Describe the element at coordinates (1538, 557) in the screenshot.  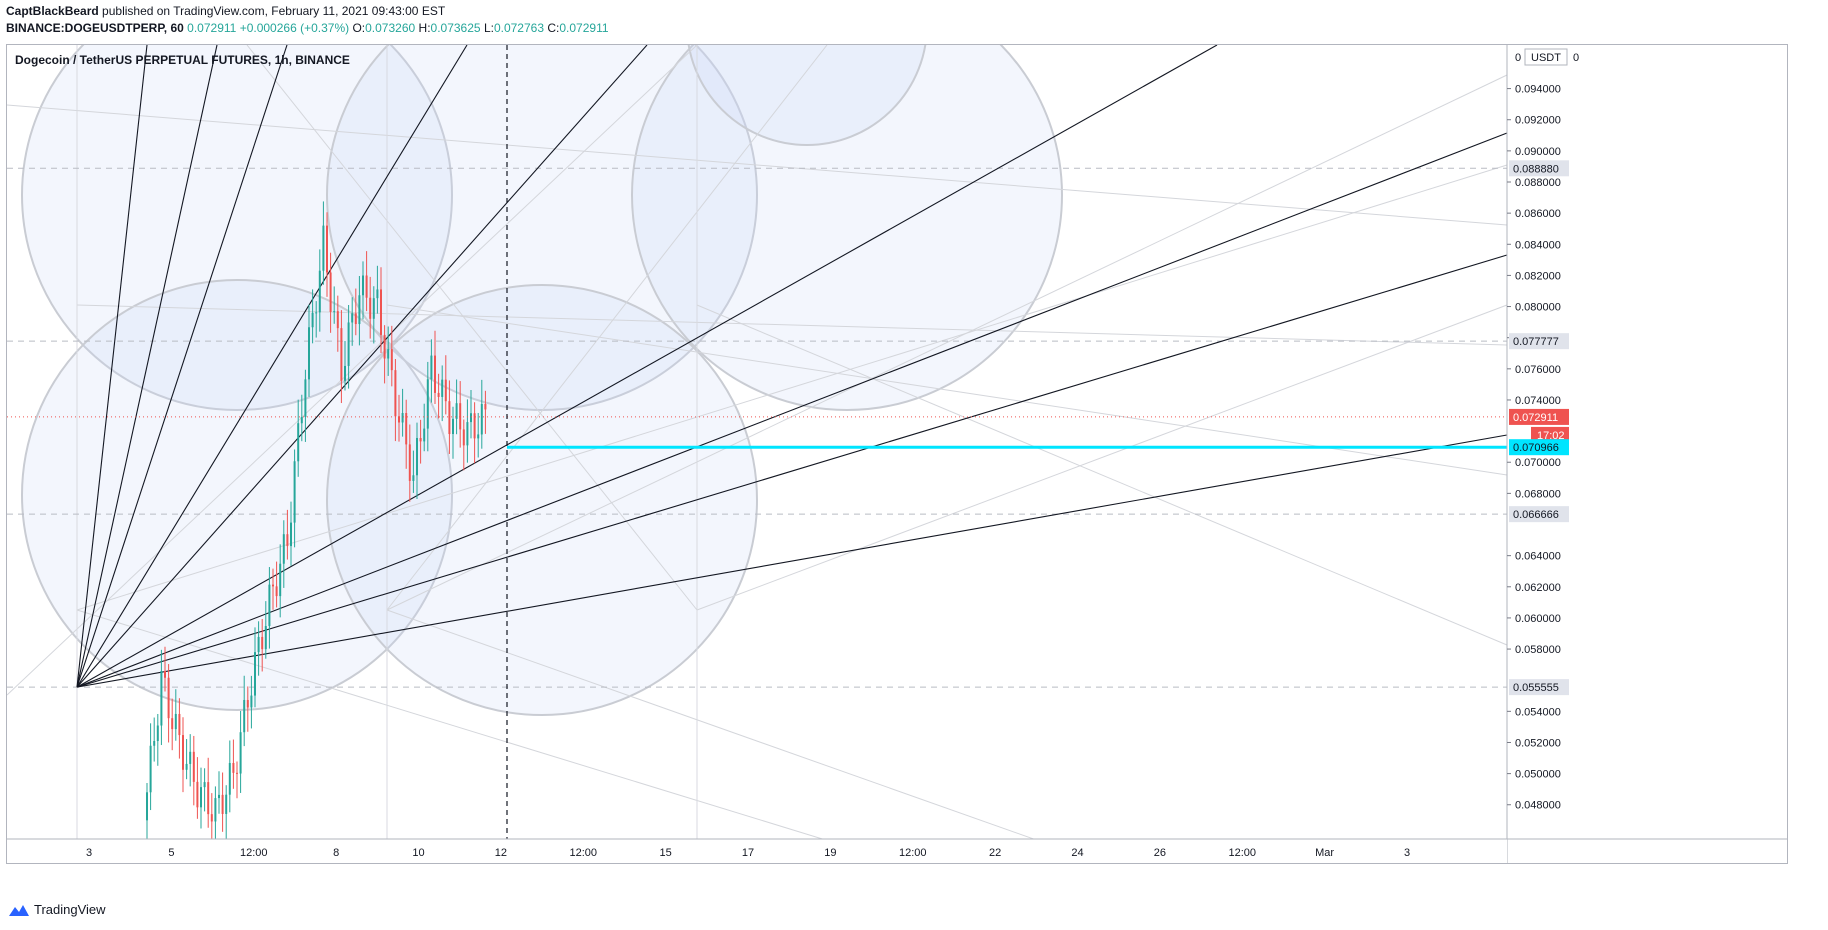
I see `y-tick-label: 0.064000` at that location.